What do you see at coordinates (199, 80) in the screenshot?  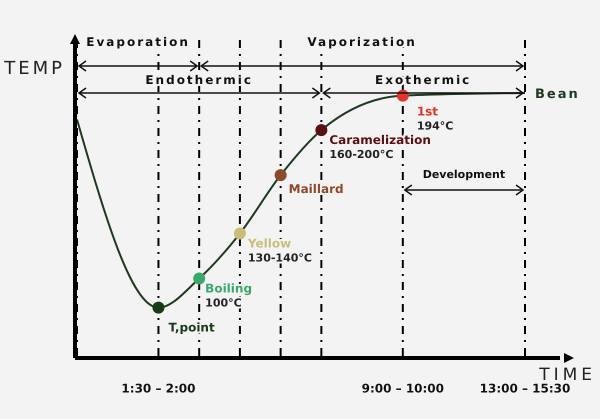 I see `text: Endothermic` at bounding box center [199, 80].